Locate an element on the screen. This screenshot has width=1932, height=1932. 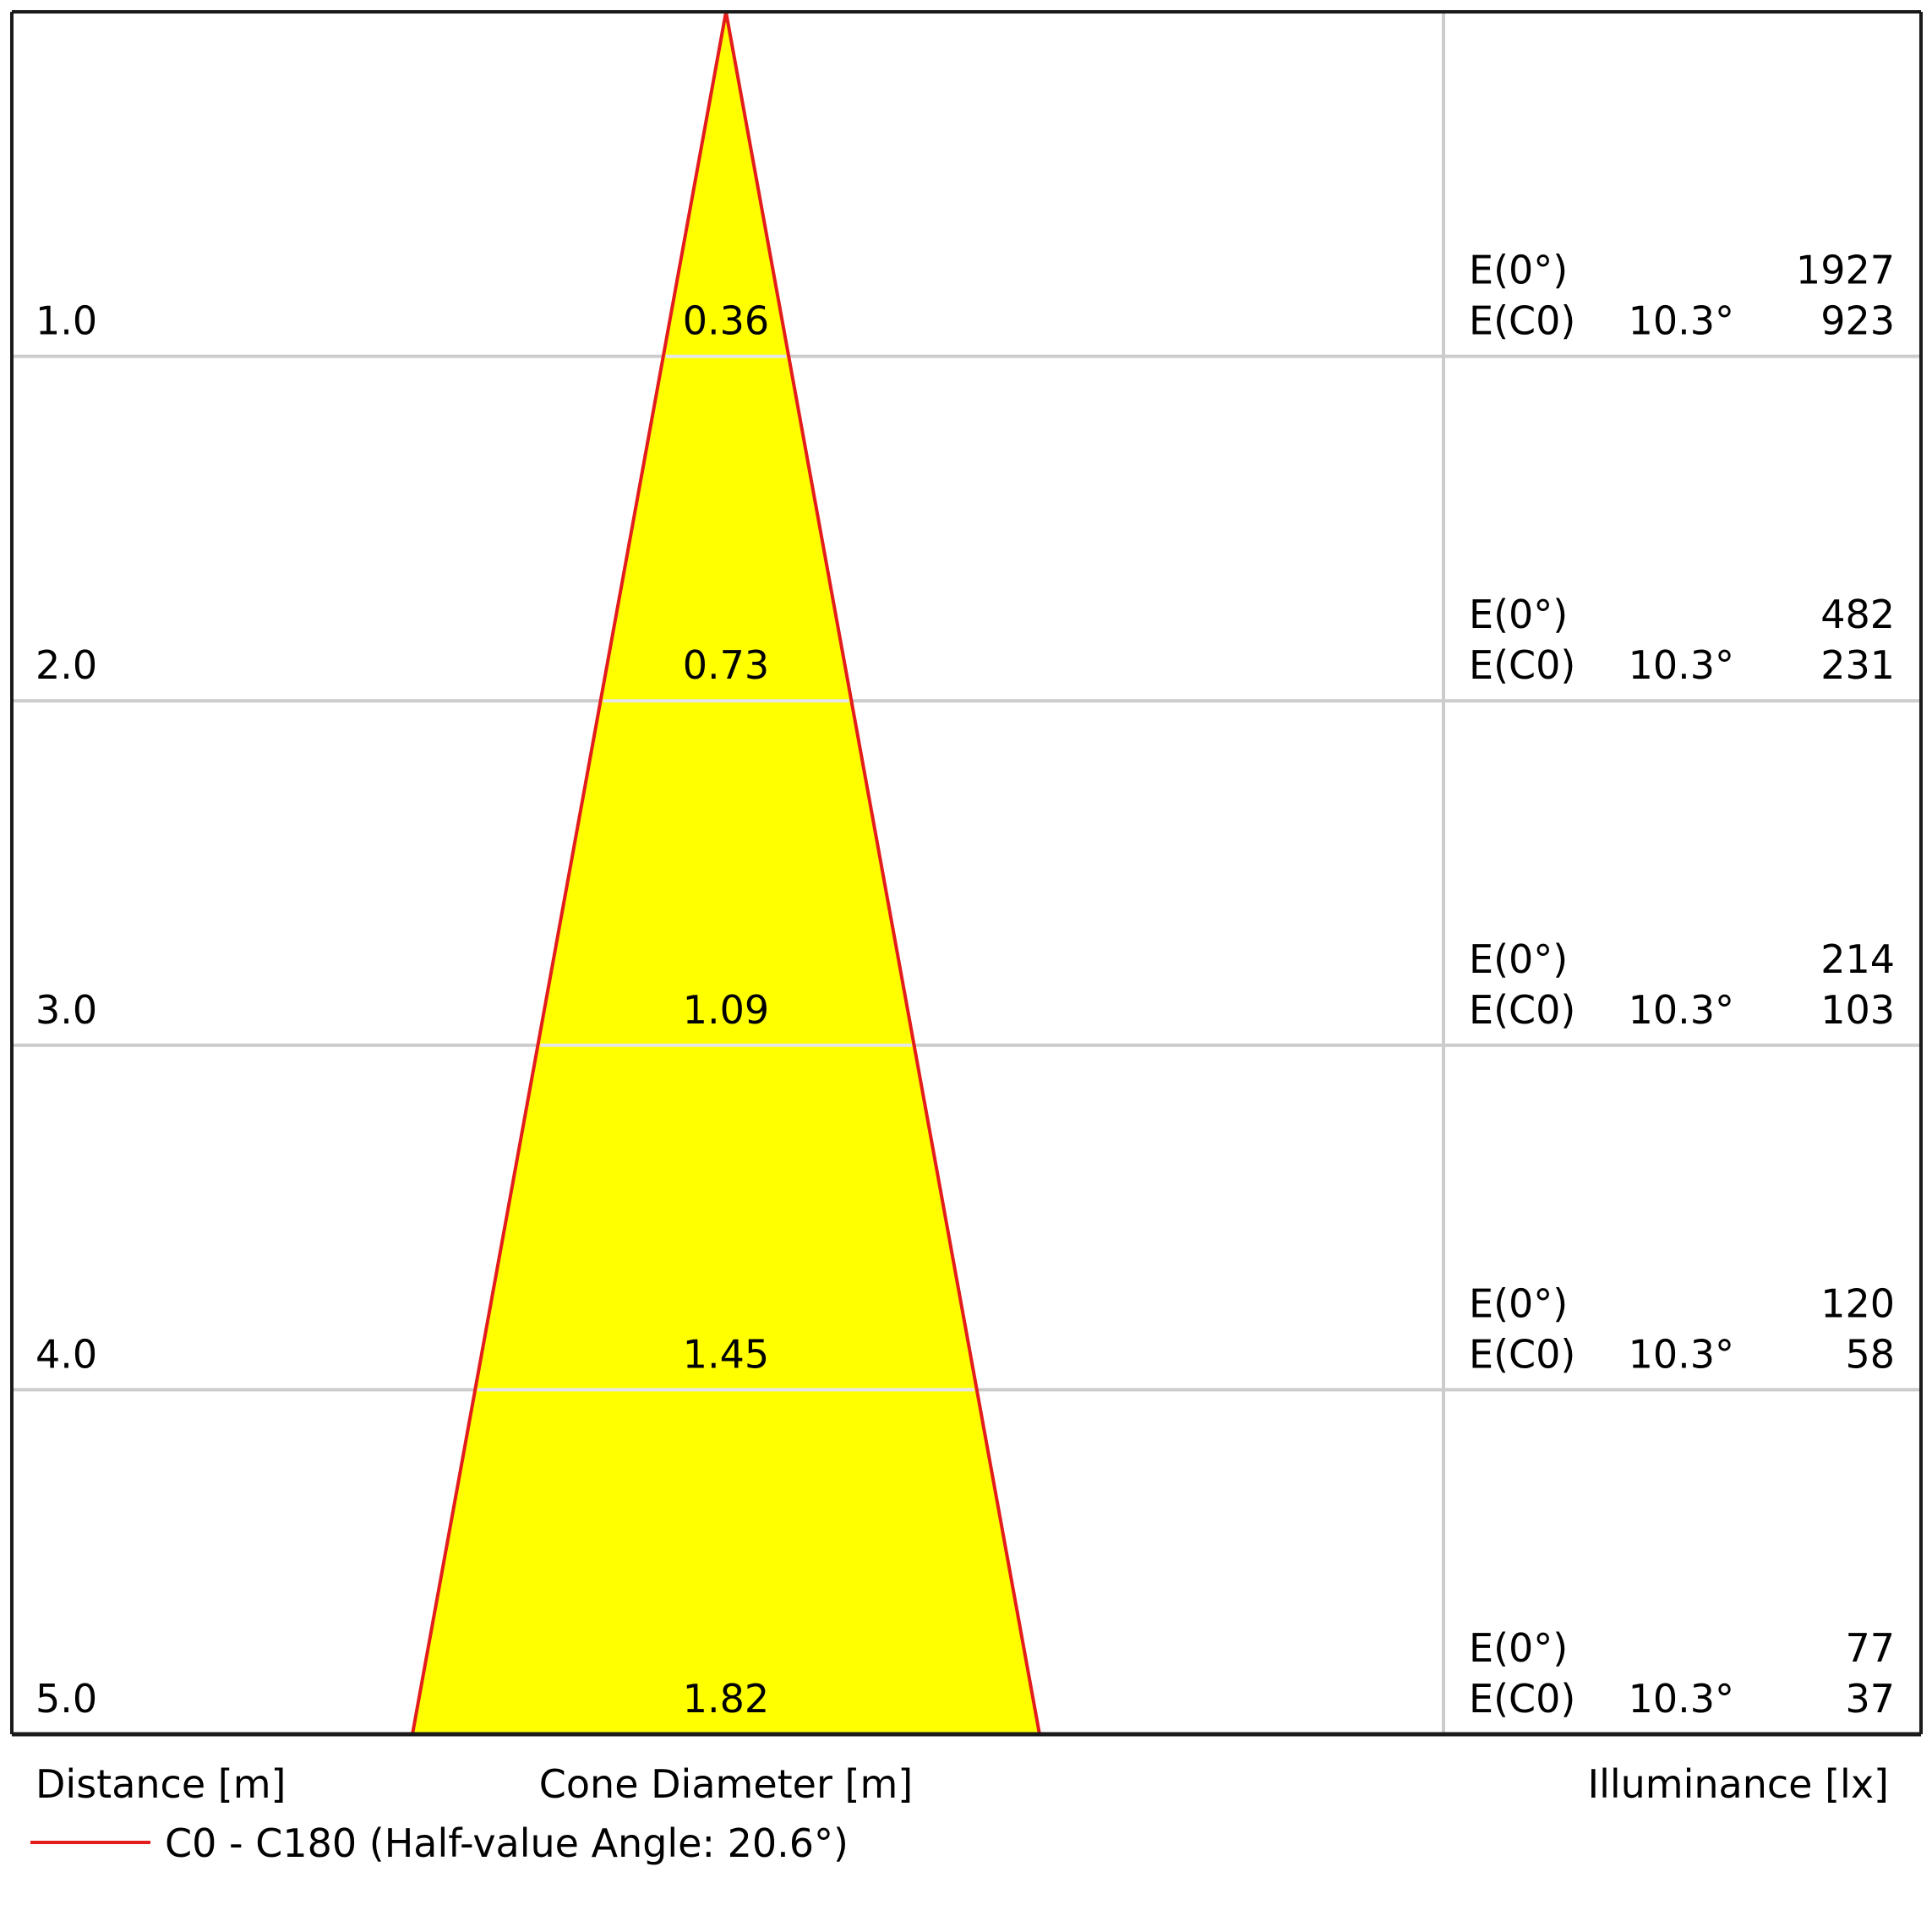
diameter-data-label: 0.73 is located at coordinates (726, 665).